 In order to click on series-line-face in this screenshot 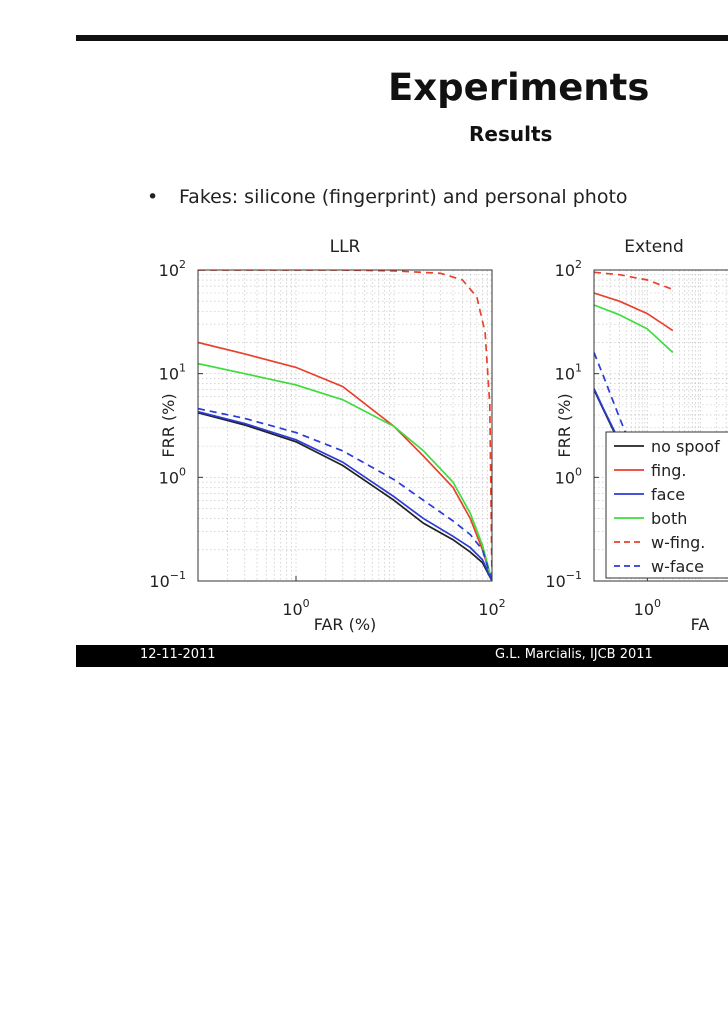, I will do `click(345, 495)`.